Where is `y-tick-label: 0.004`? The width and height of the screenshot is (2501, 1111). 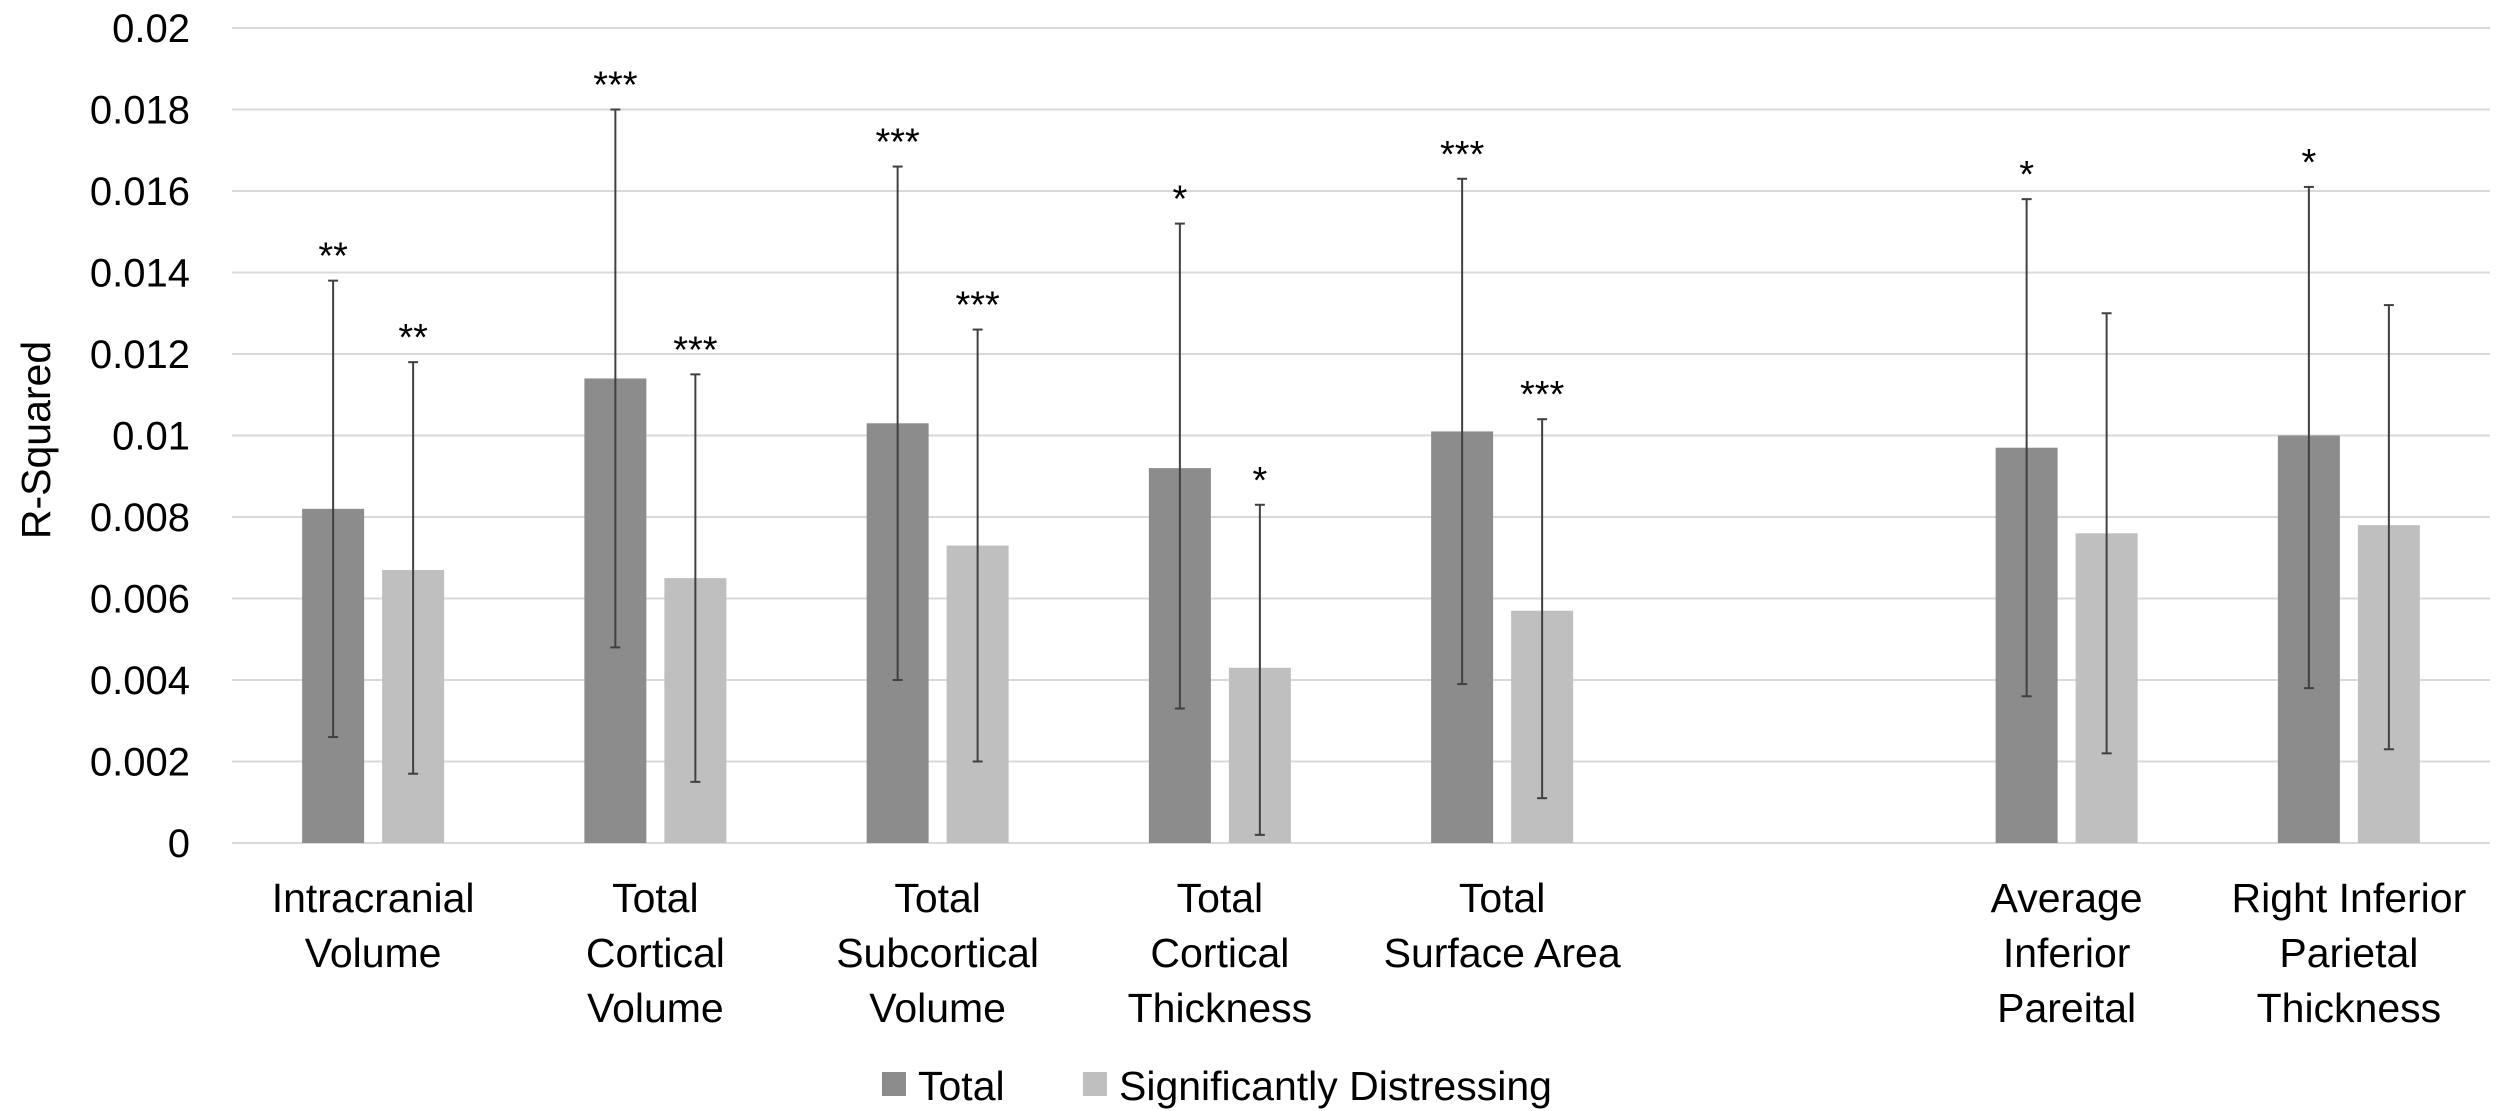 y-tick-label: 0.004 is located at coordinates (140, 681).